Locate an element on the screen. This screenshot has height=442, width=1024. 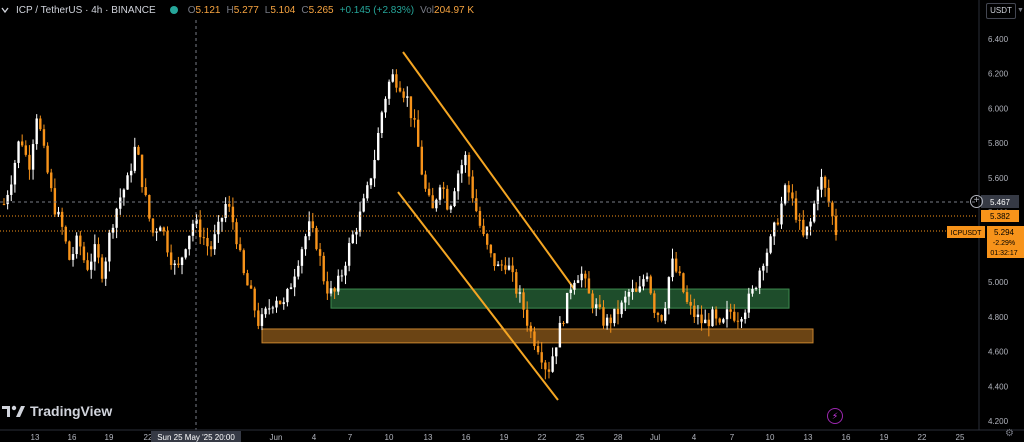
time-tick-label: 25 is located at coordinates (580, 437).